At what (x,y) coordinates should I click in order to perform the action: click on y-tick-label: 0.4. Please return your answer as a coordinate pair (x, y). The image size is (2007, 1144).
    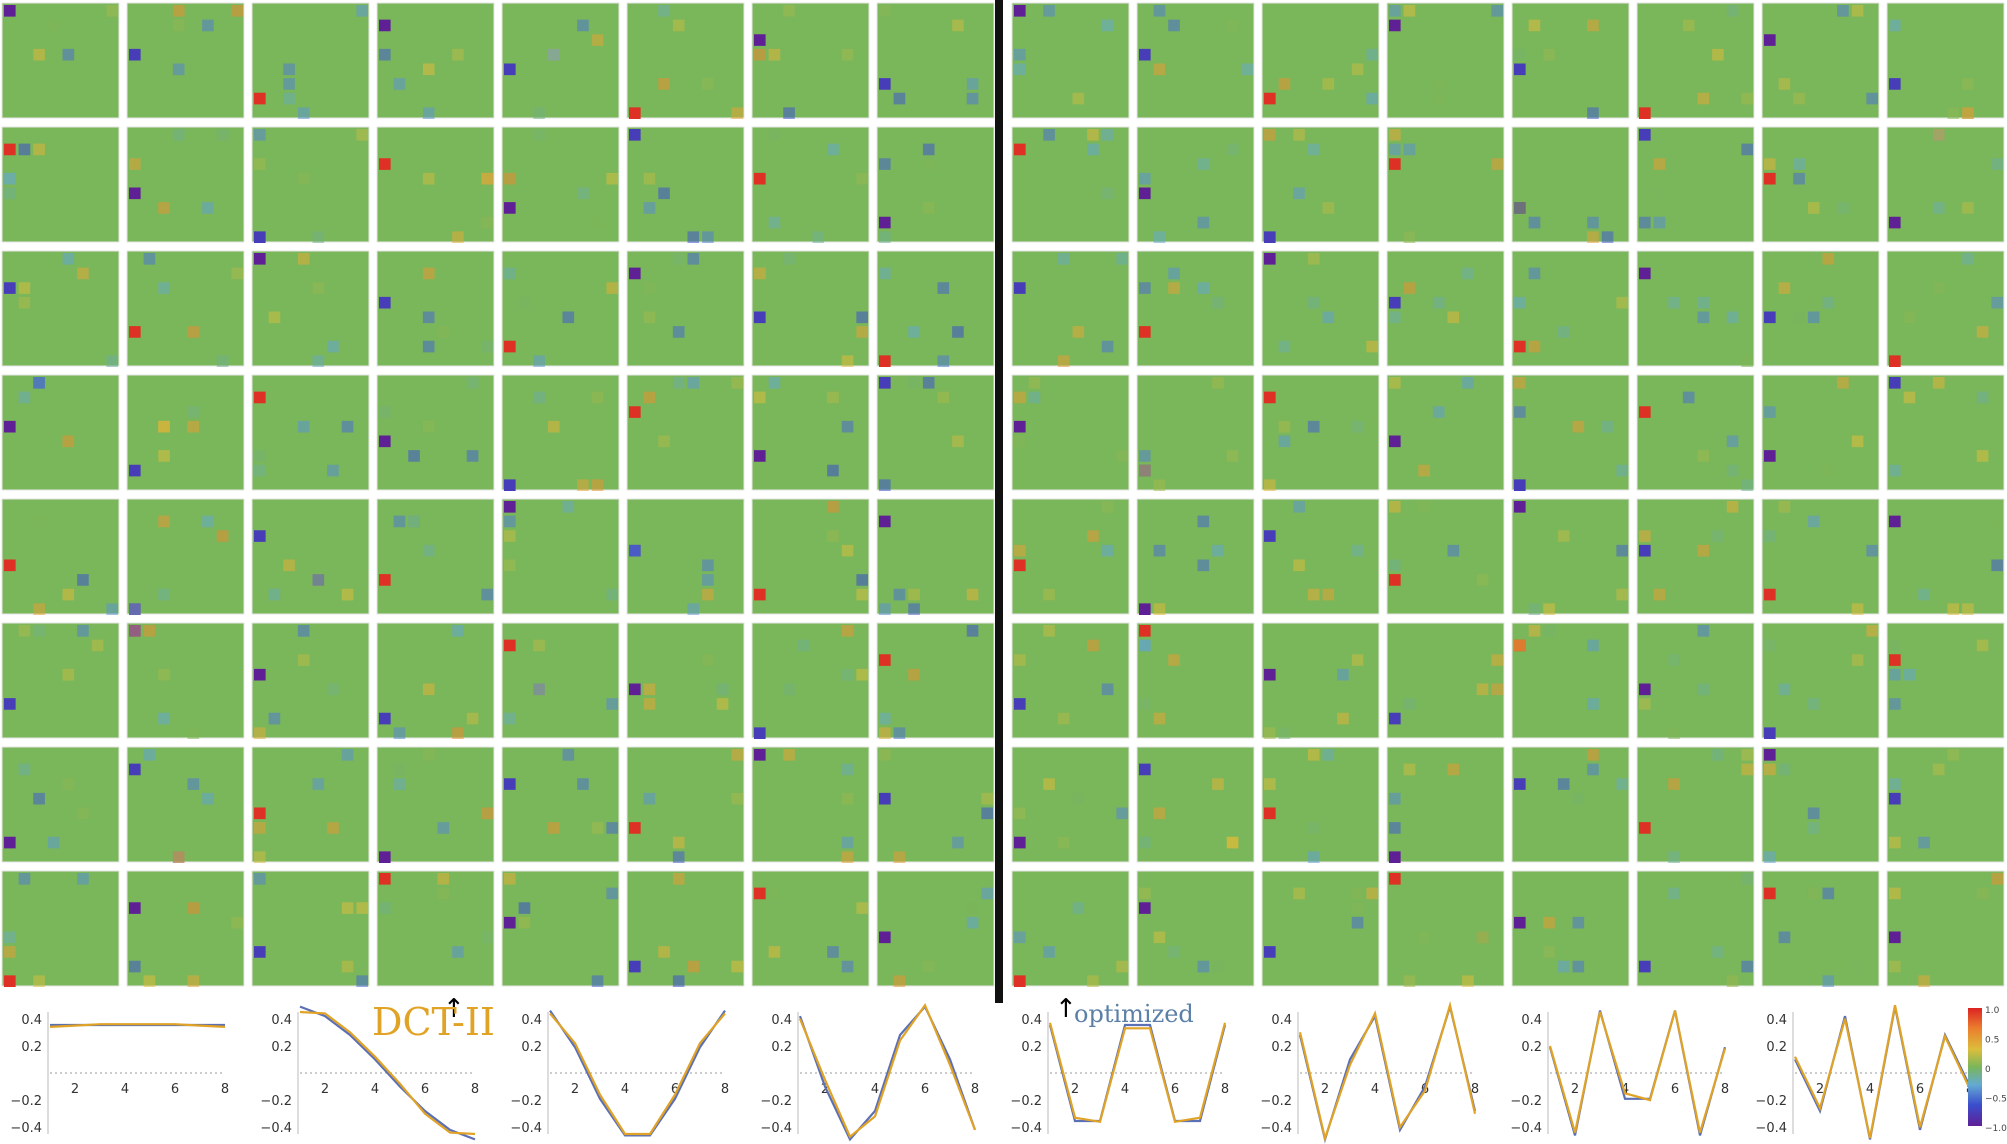
    Looking at the image, I should click on (531, 1020).